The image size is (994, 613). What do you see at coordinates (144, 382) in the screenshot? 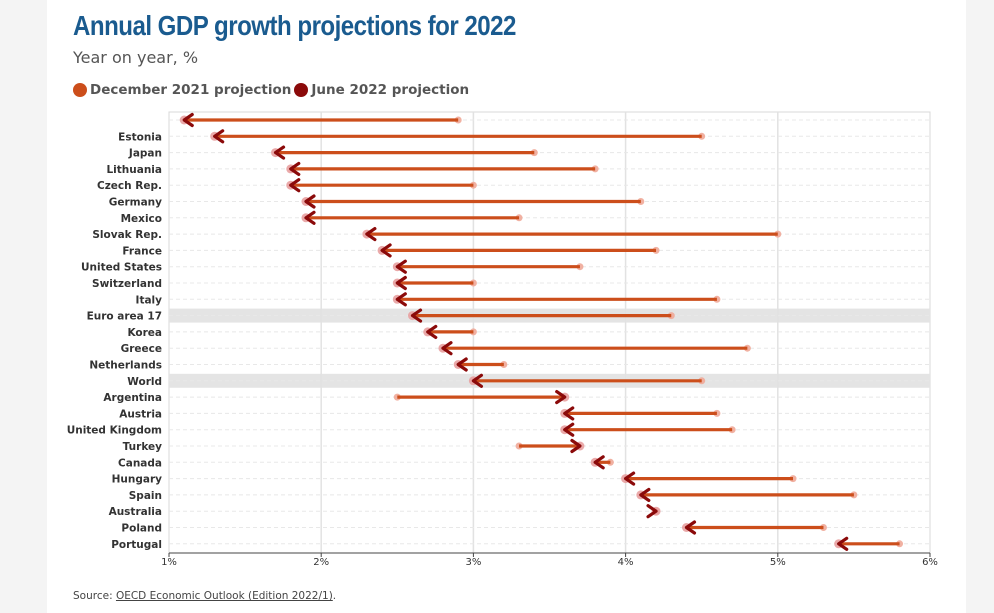
I see `category-label: World` at bounding box center [144, 382].